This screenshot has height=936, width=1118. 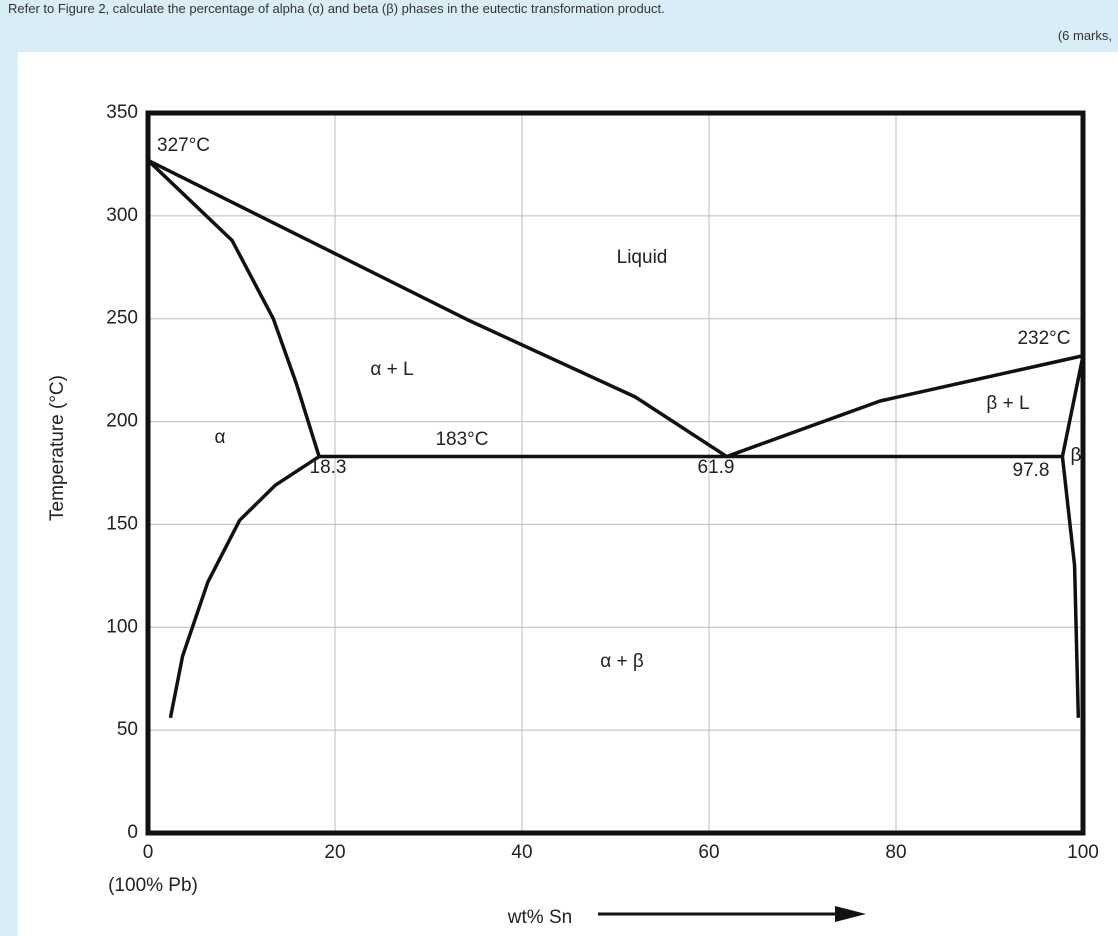 I want to click on x-tick-label: 80, so click(x=895, y=852).